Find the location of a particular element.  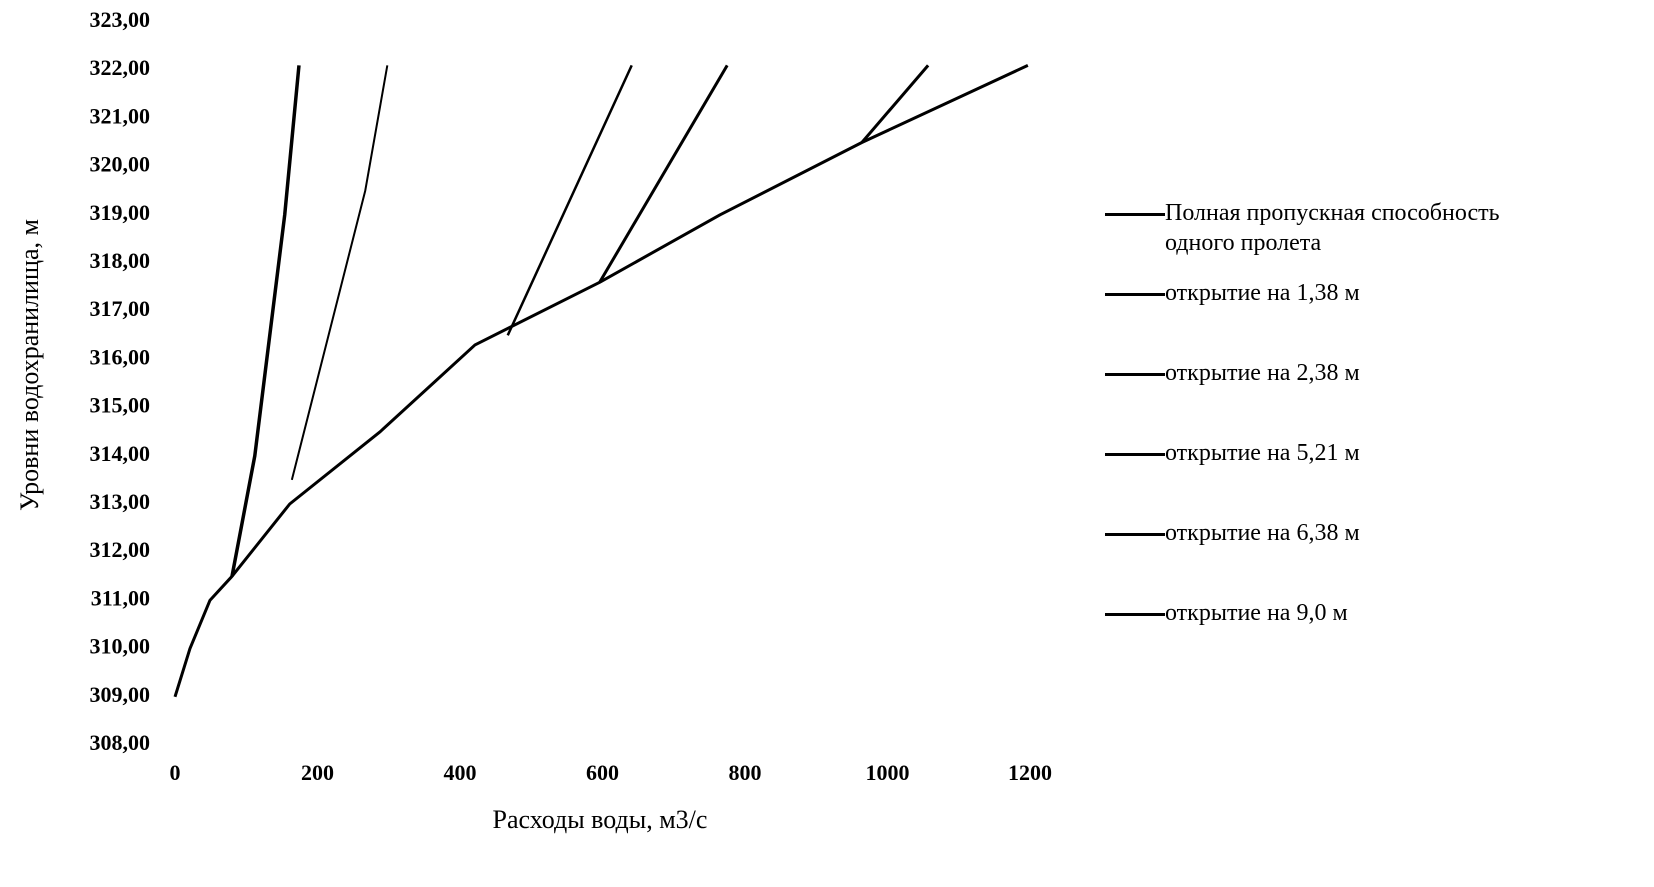

y-tick-label: 321,00 is located at coordinates (120, 115).